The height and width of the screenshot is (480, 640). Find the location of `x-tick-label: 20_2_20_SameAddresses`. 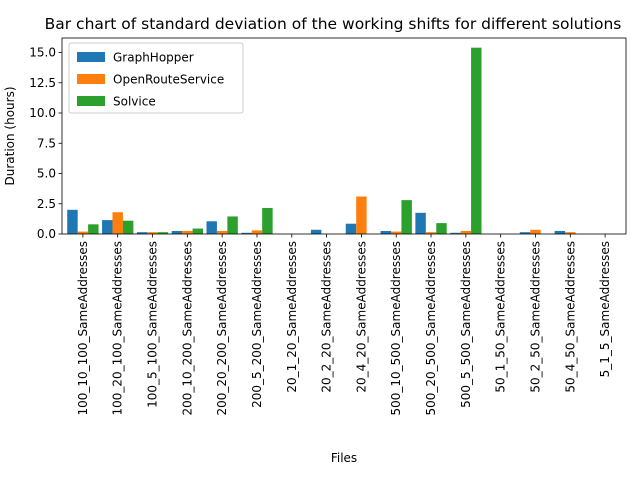

x-tick-label: 20_2_20_SameAddresses is located at coordinates (327, 317).